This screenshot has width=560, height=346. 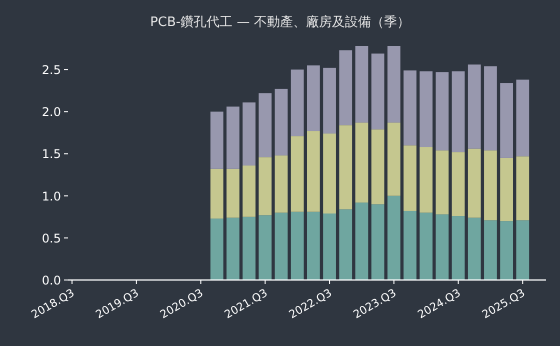 I want to click on y-tick-label: 0.5, so click(x=51, y=238).